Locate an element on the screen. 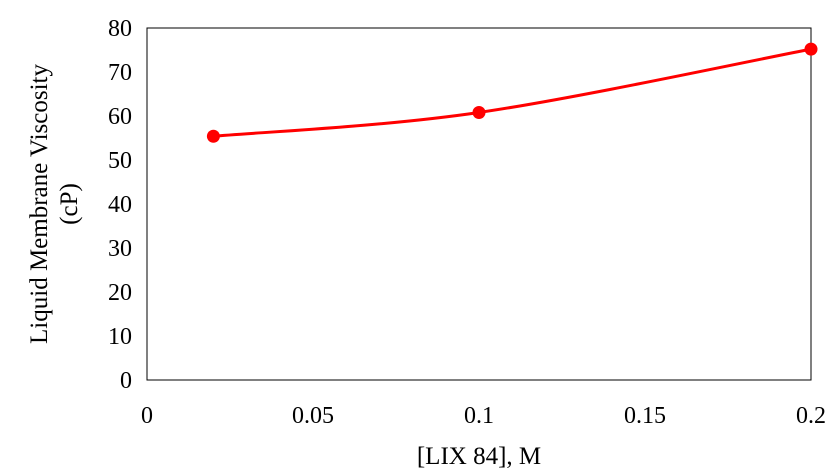 The height and width of the screenshot is (475, 833). y-tick-label: 30 is located at coordinates (120, 249).